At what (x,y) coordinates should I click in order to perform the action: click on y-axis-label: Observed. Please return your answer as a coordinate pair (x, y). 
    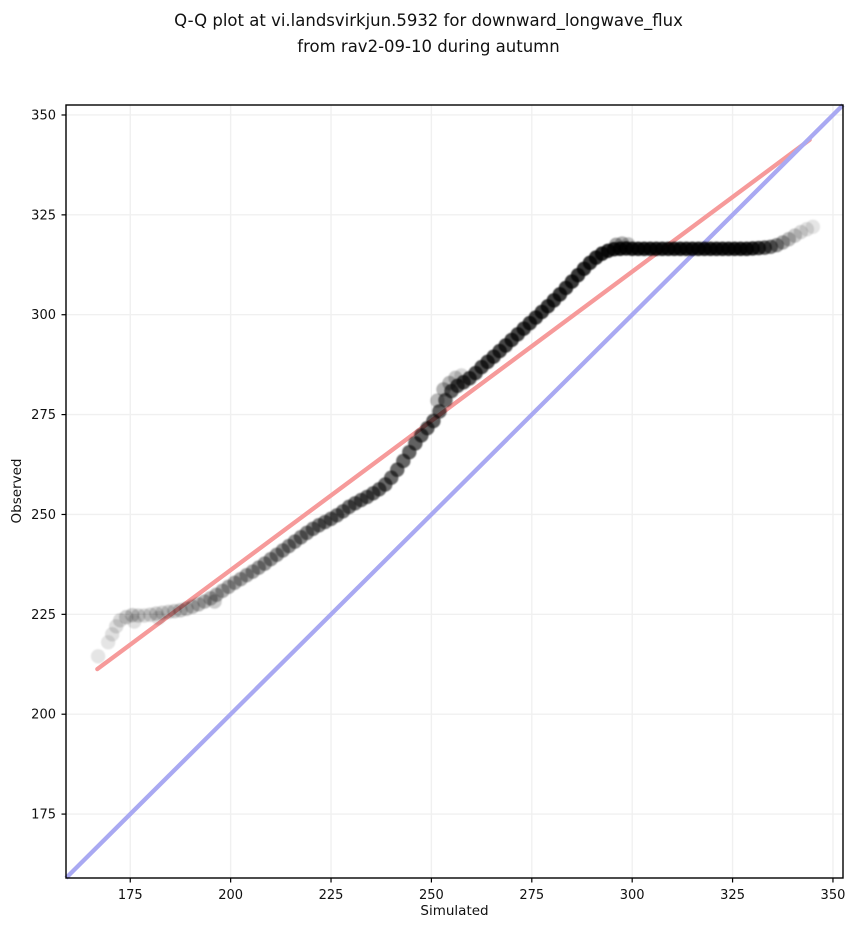
    Looking at the image, I should click on (17, 491).